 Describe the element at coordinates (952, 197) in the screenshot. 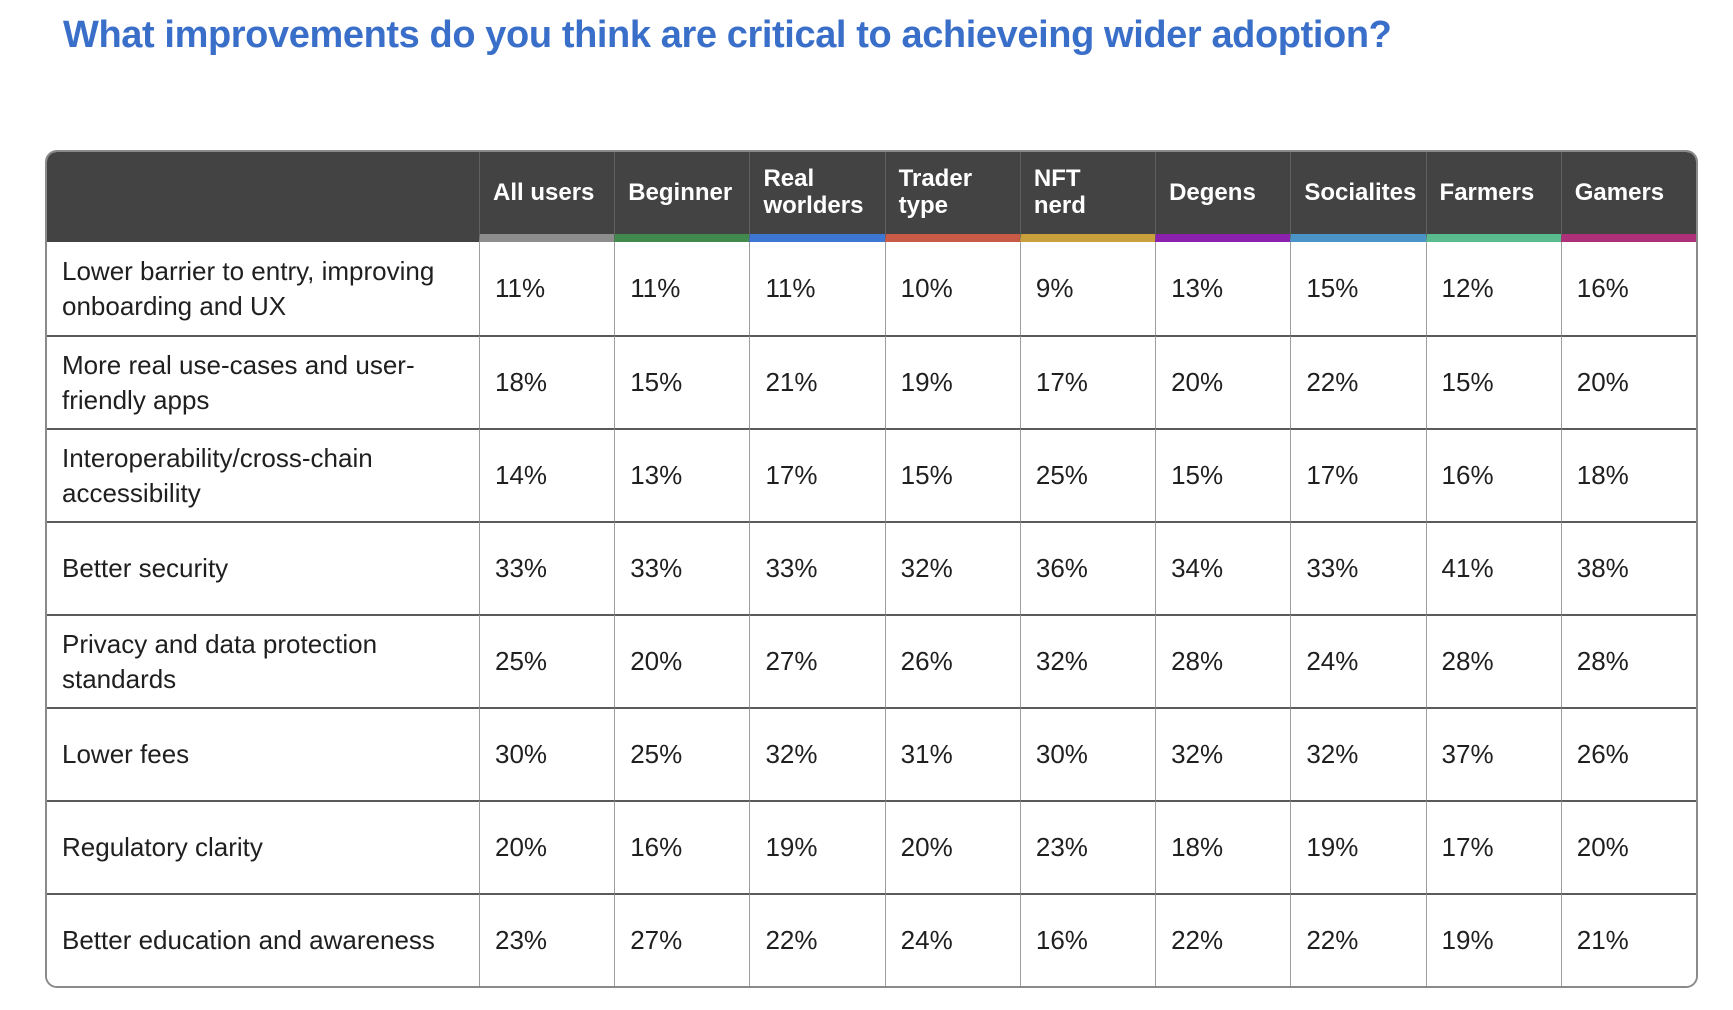

I see `column-header: Trader type` at that location.